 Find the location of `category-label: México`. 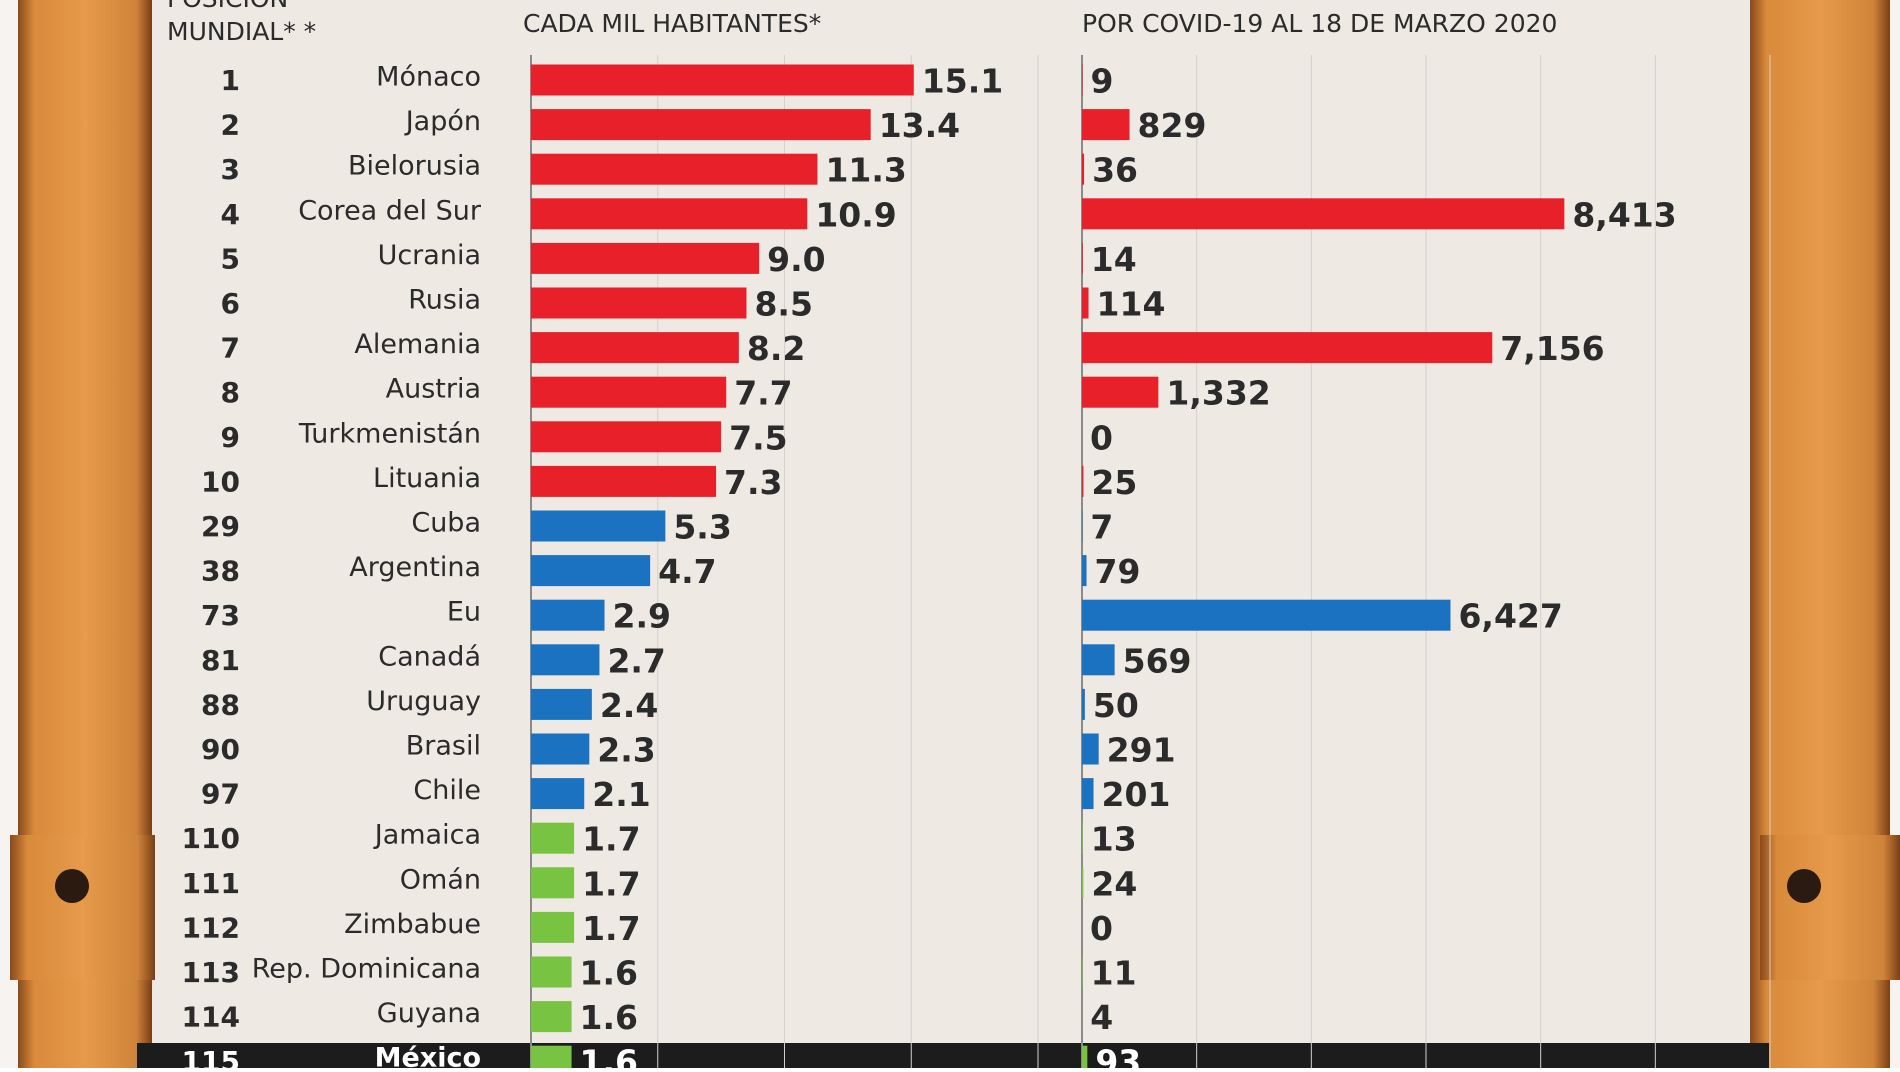

category-label: México is located at coordinates (428, 1055).